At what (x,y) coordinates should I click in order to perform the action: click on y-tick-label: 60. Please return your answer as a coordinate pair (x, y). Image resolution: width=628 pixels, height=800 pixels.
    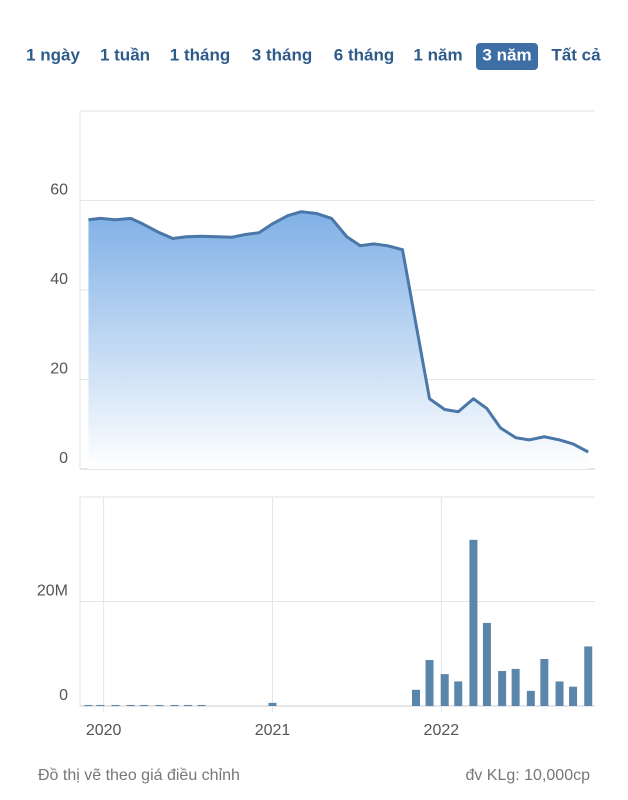
    Looking at the image, I should click on (59, 190).